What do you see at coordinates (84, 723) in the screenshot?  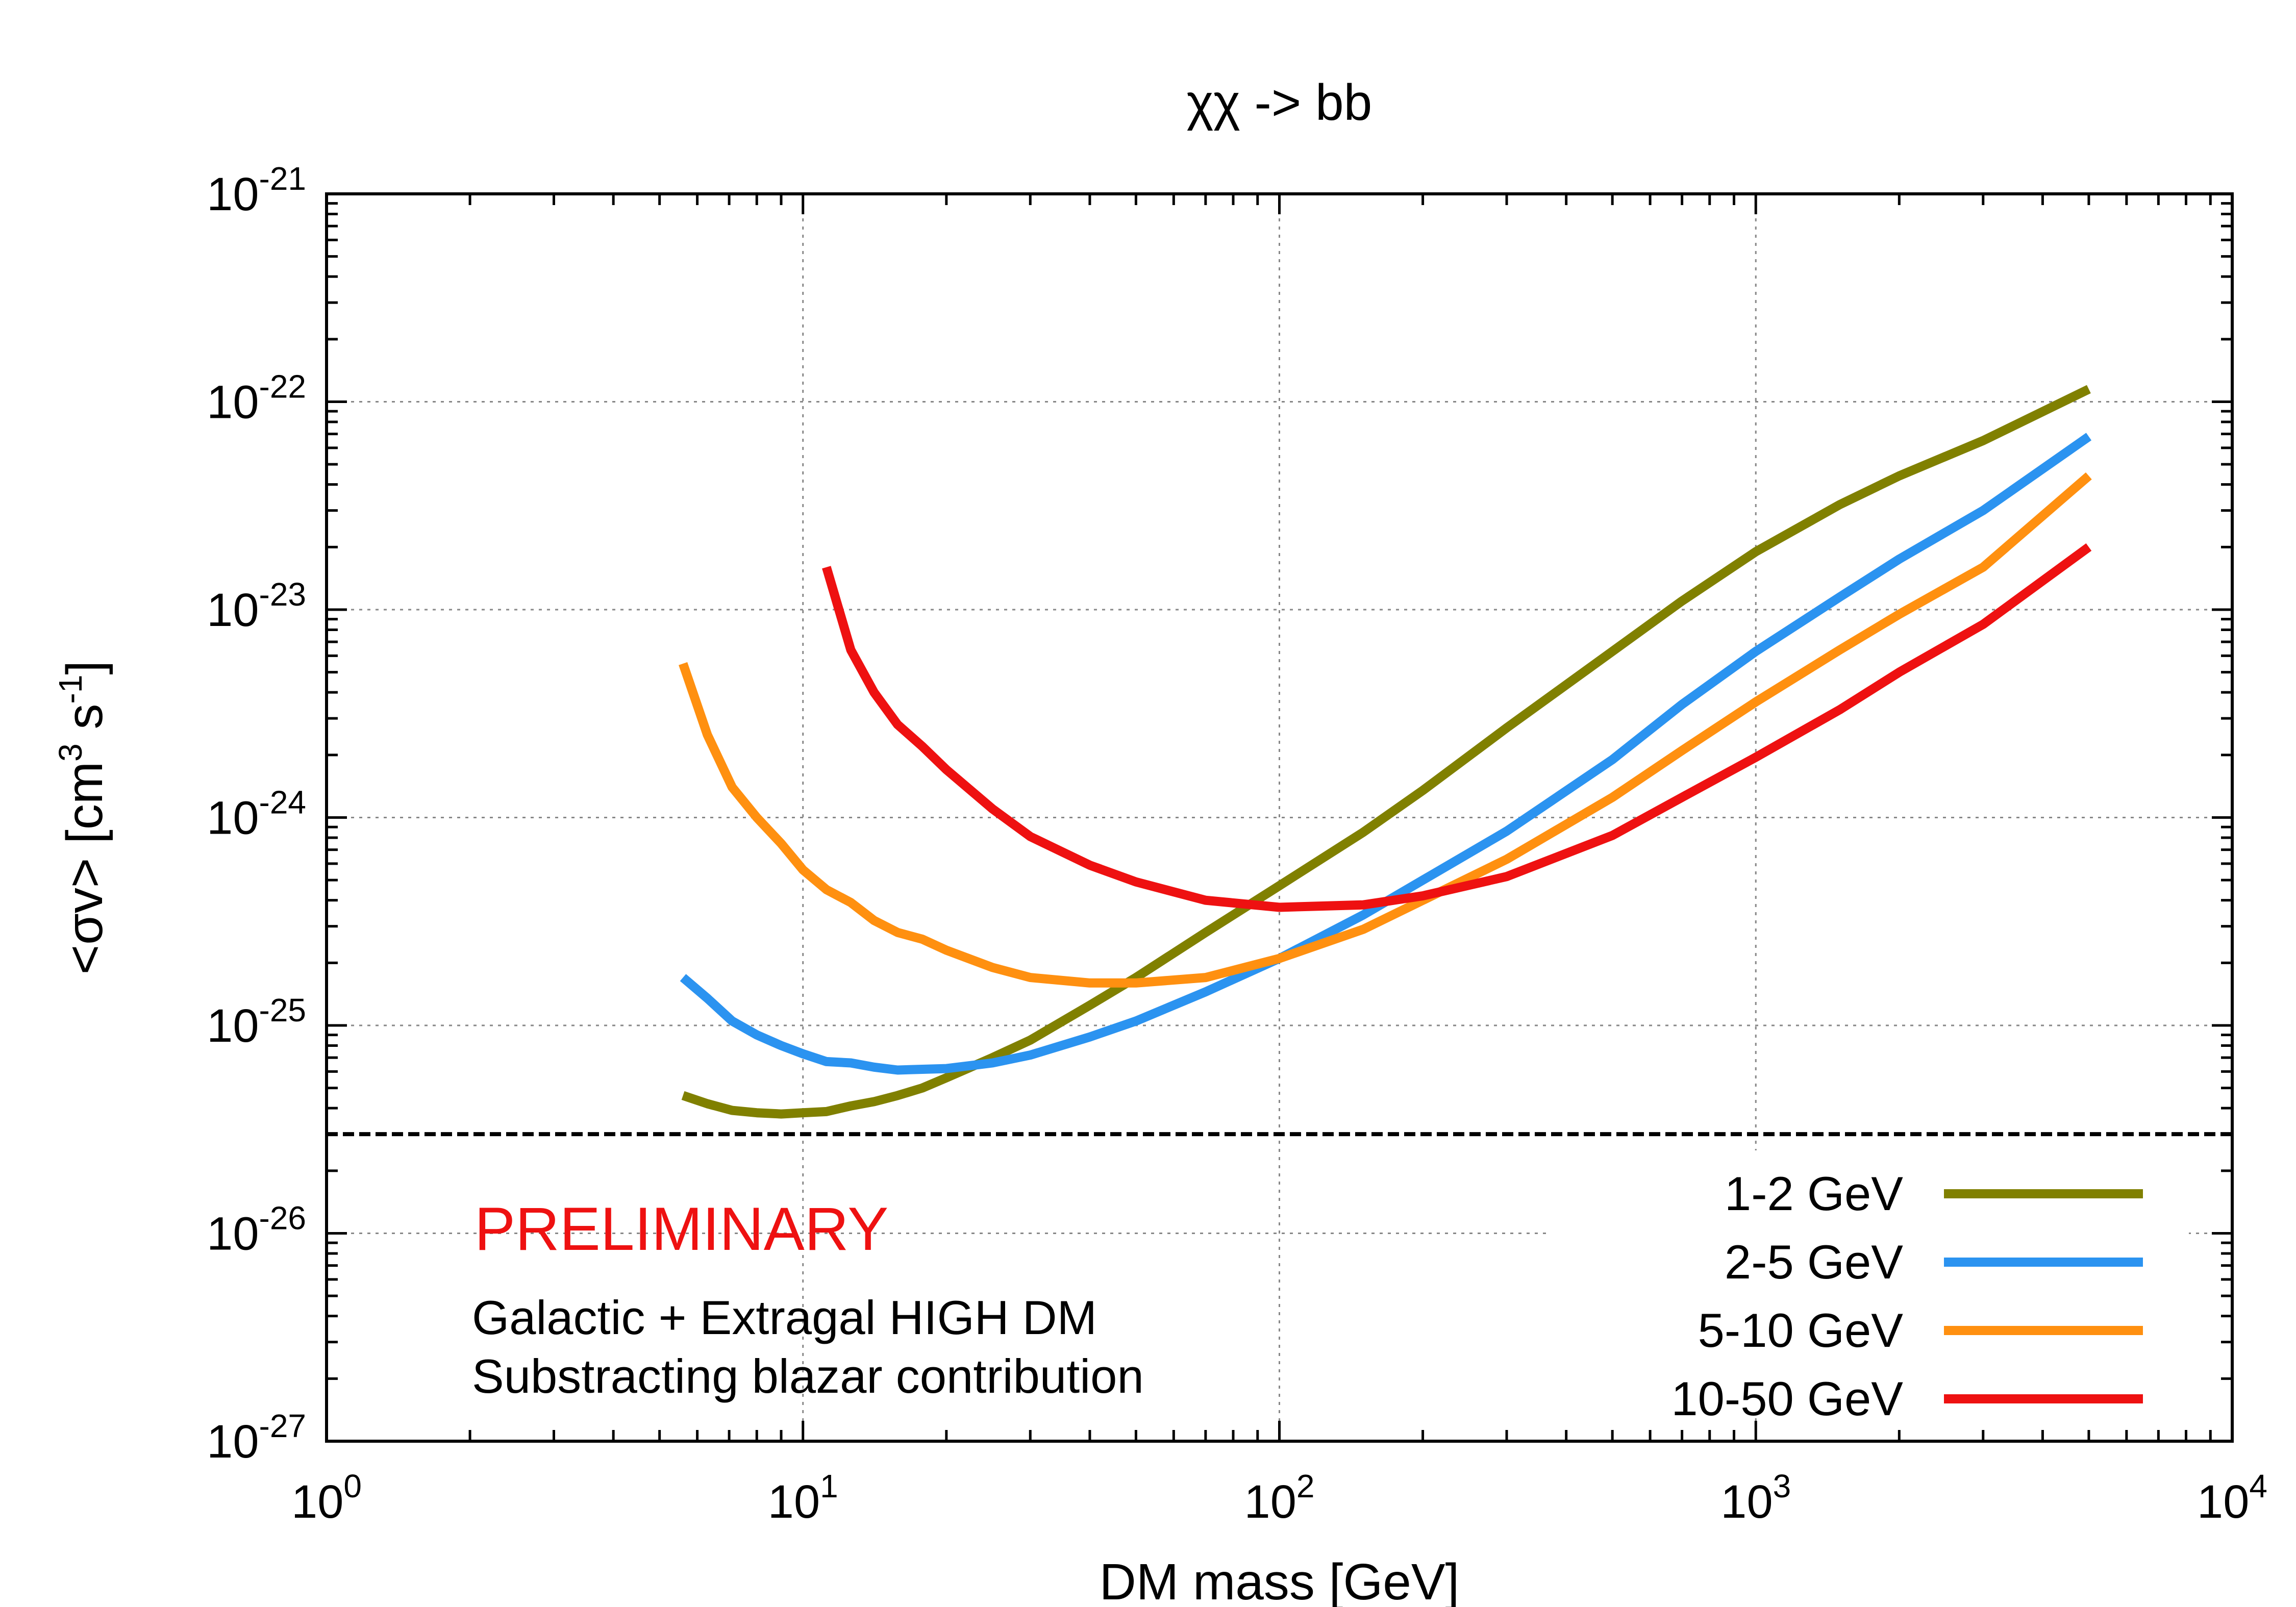 I see `y-axis-title-mid: s` at bounding box center [84, 723].